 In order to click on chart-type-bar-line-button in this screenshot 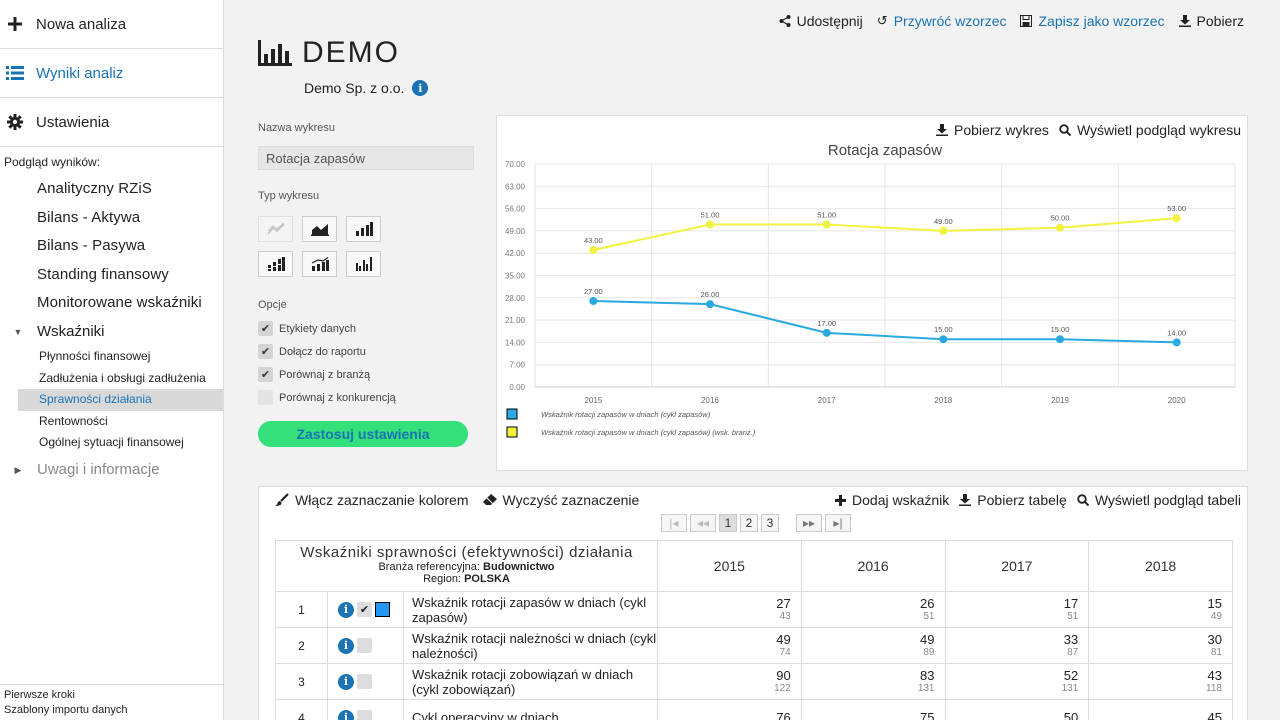, I will do `click(319, 264)`.